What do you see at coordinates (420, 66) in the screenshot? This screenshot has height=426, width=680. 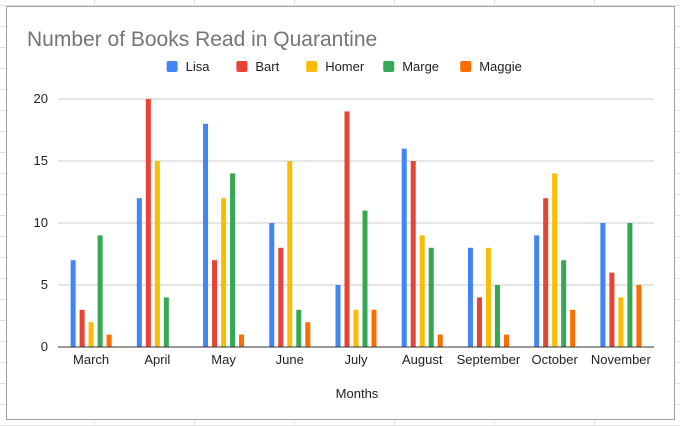 I see `legend-label: Marge` at bounding box center [420, 66].